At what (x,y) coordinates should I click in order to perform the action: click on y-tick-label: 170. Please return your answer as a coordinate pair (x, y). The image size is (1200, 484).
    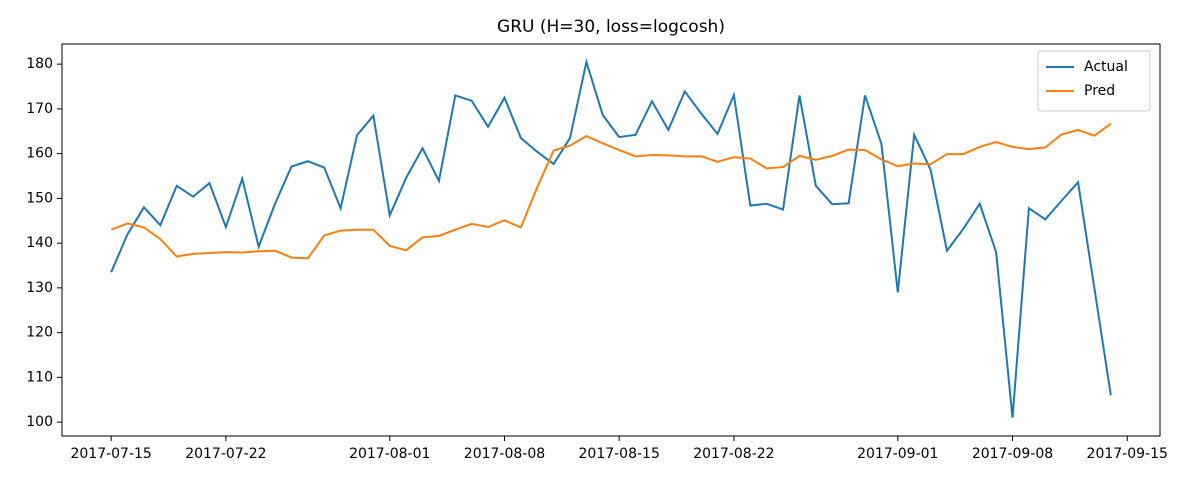
    Looking at the image, I should click on (39, 109).